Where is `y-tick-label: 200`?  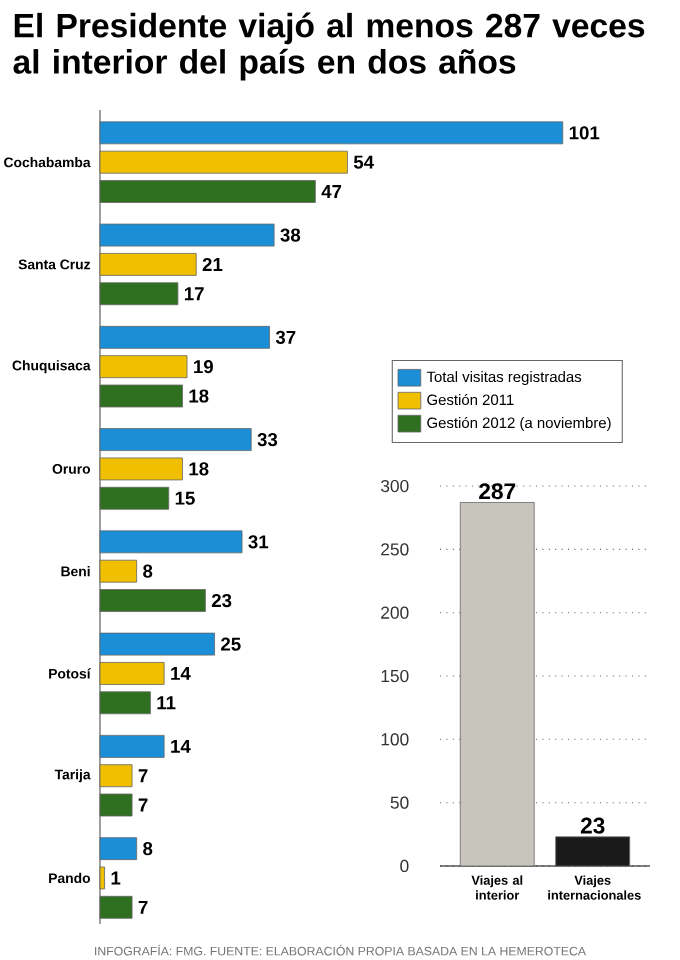
y-tick-label: 200 is located at coordinates (395, 612).